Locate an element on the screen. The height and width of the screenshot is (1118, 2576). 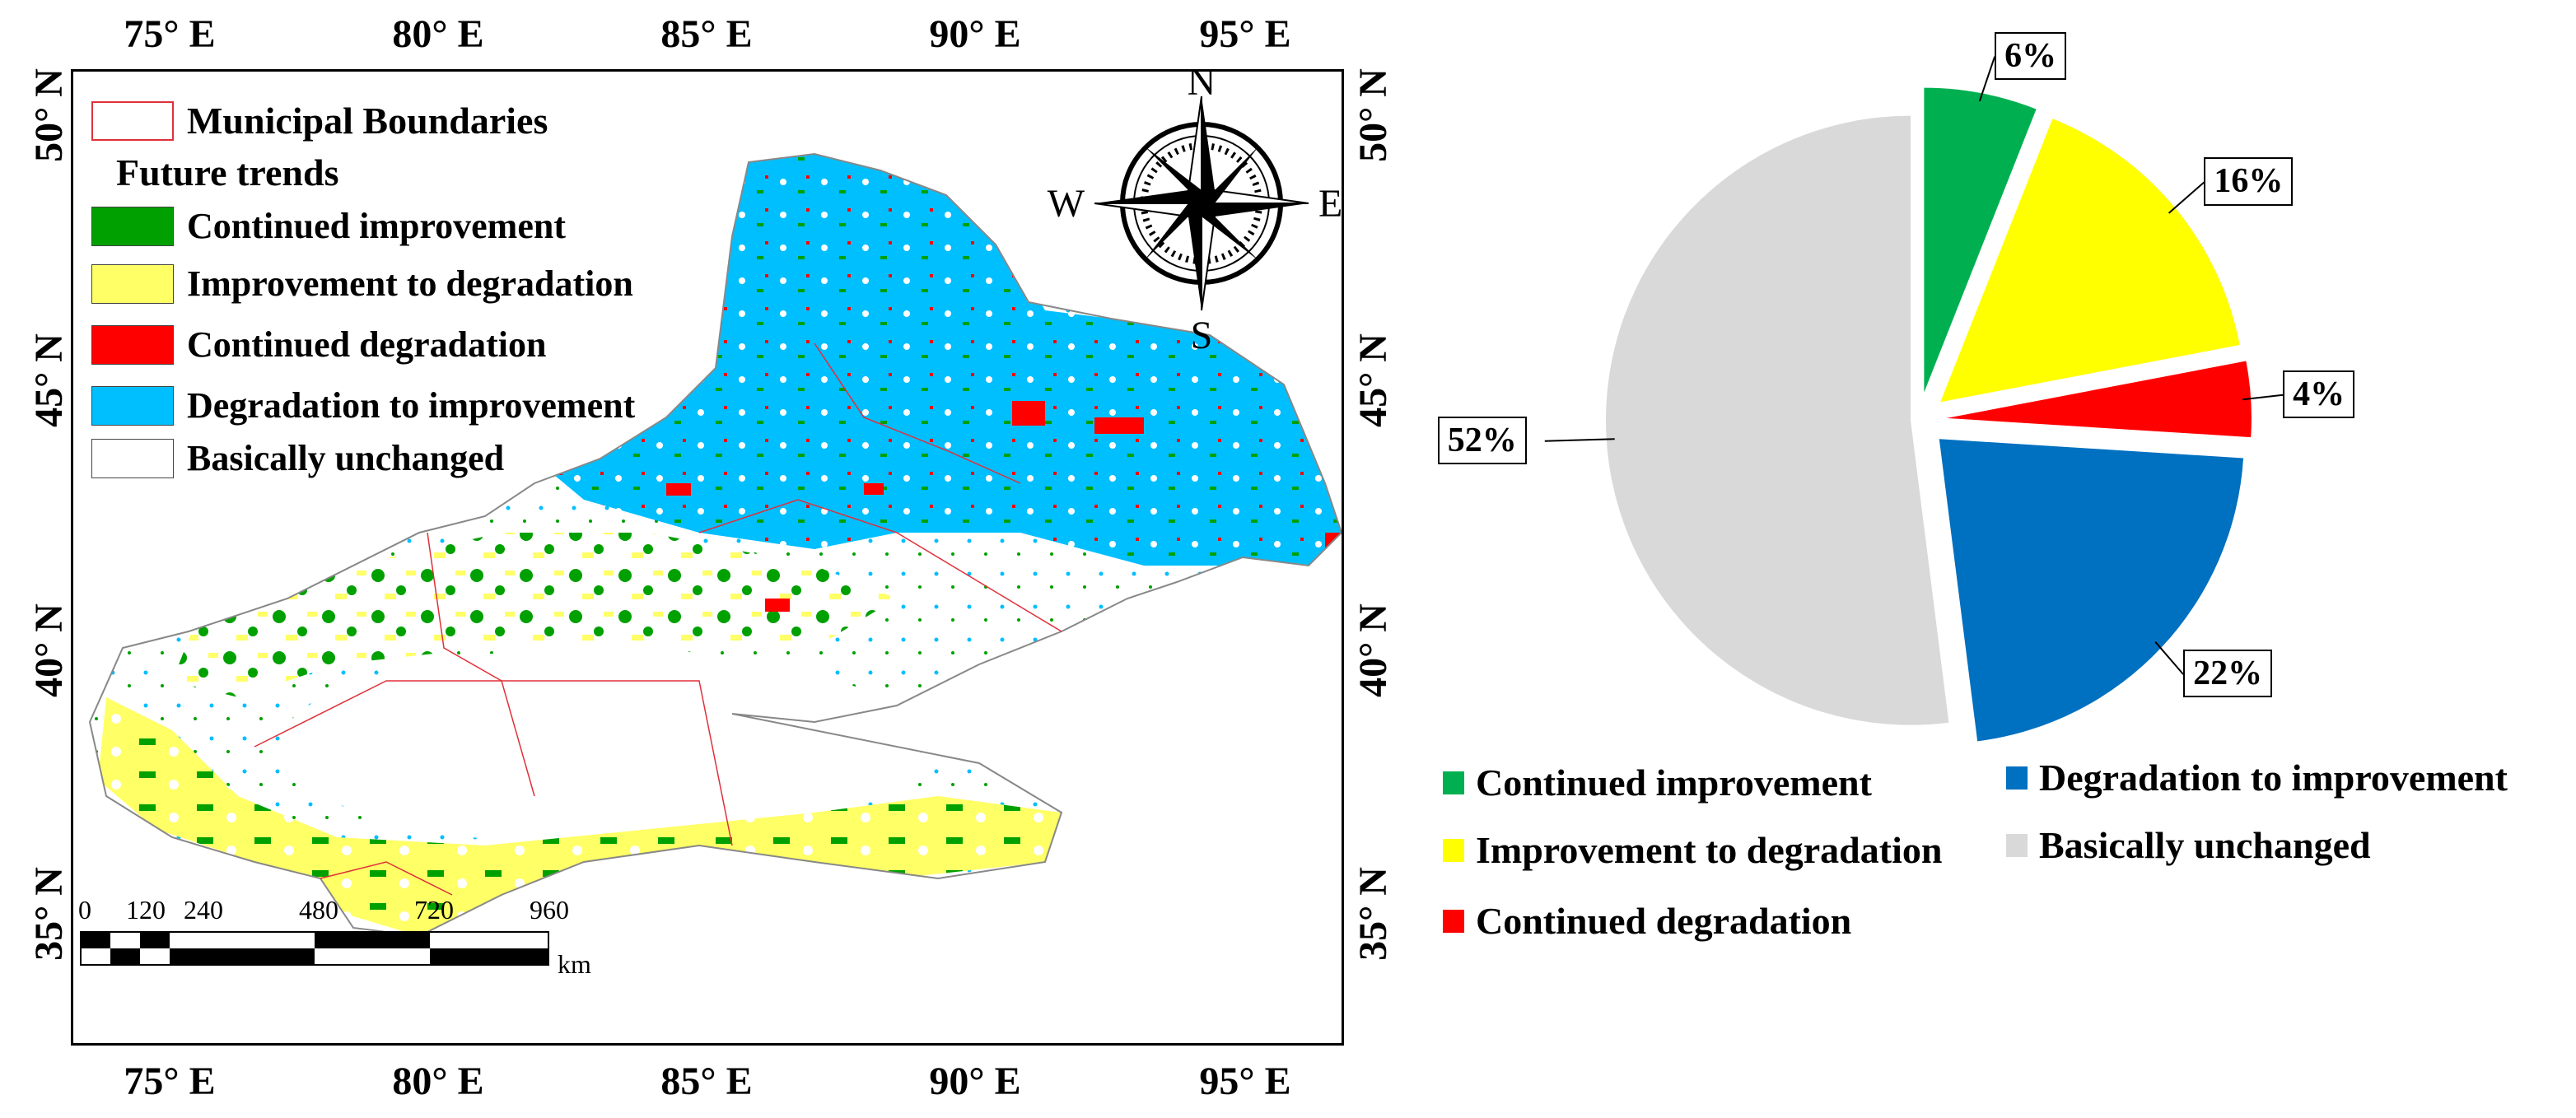
boundary-swatch is located at coordinates (132, 121).